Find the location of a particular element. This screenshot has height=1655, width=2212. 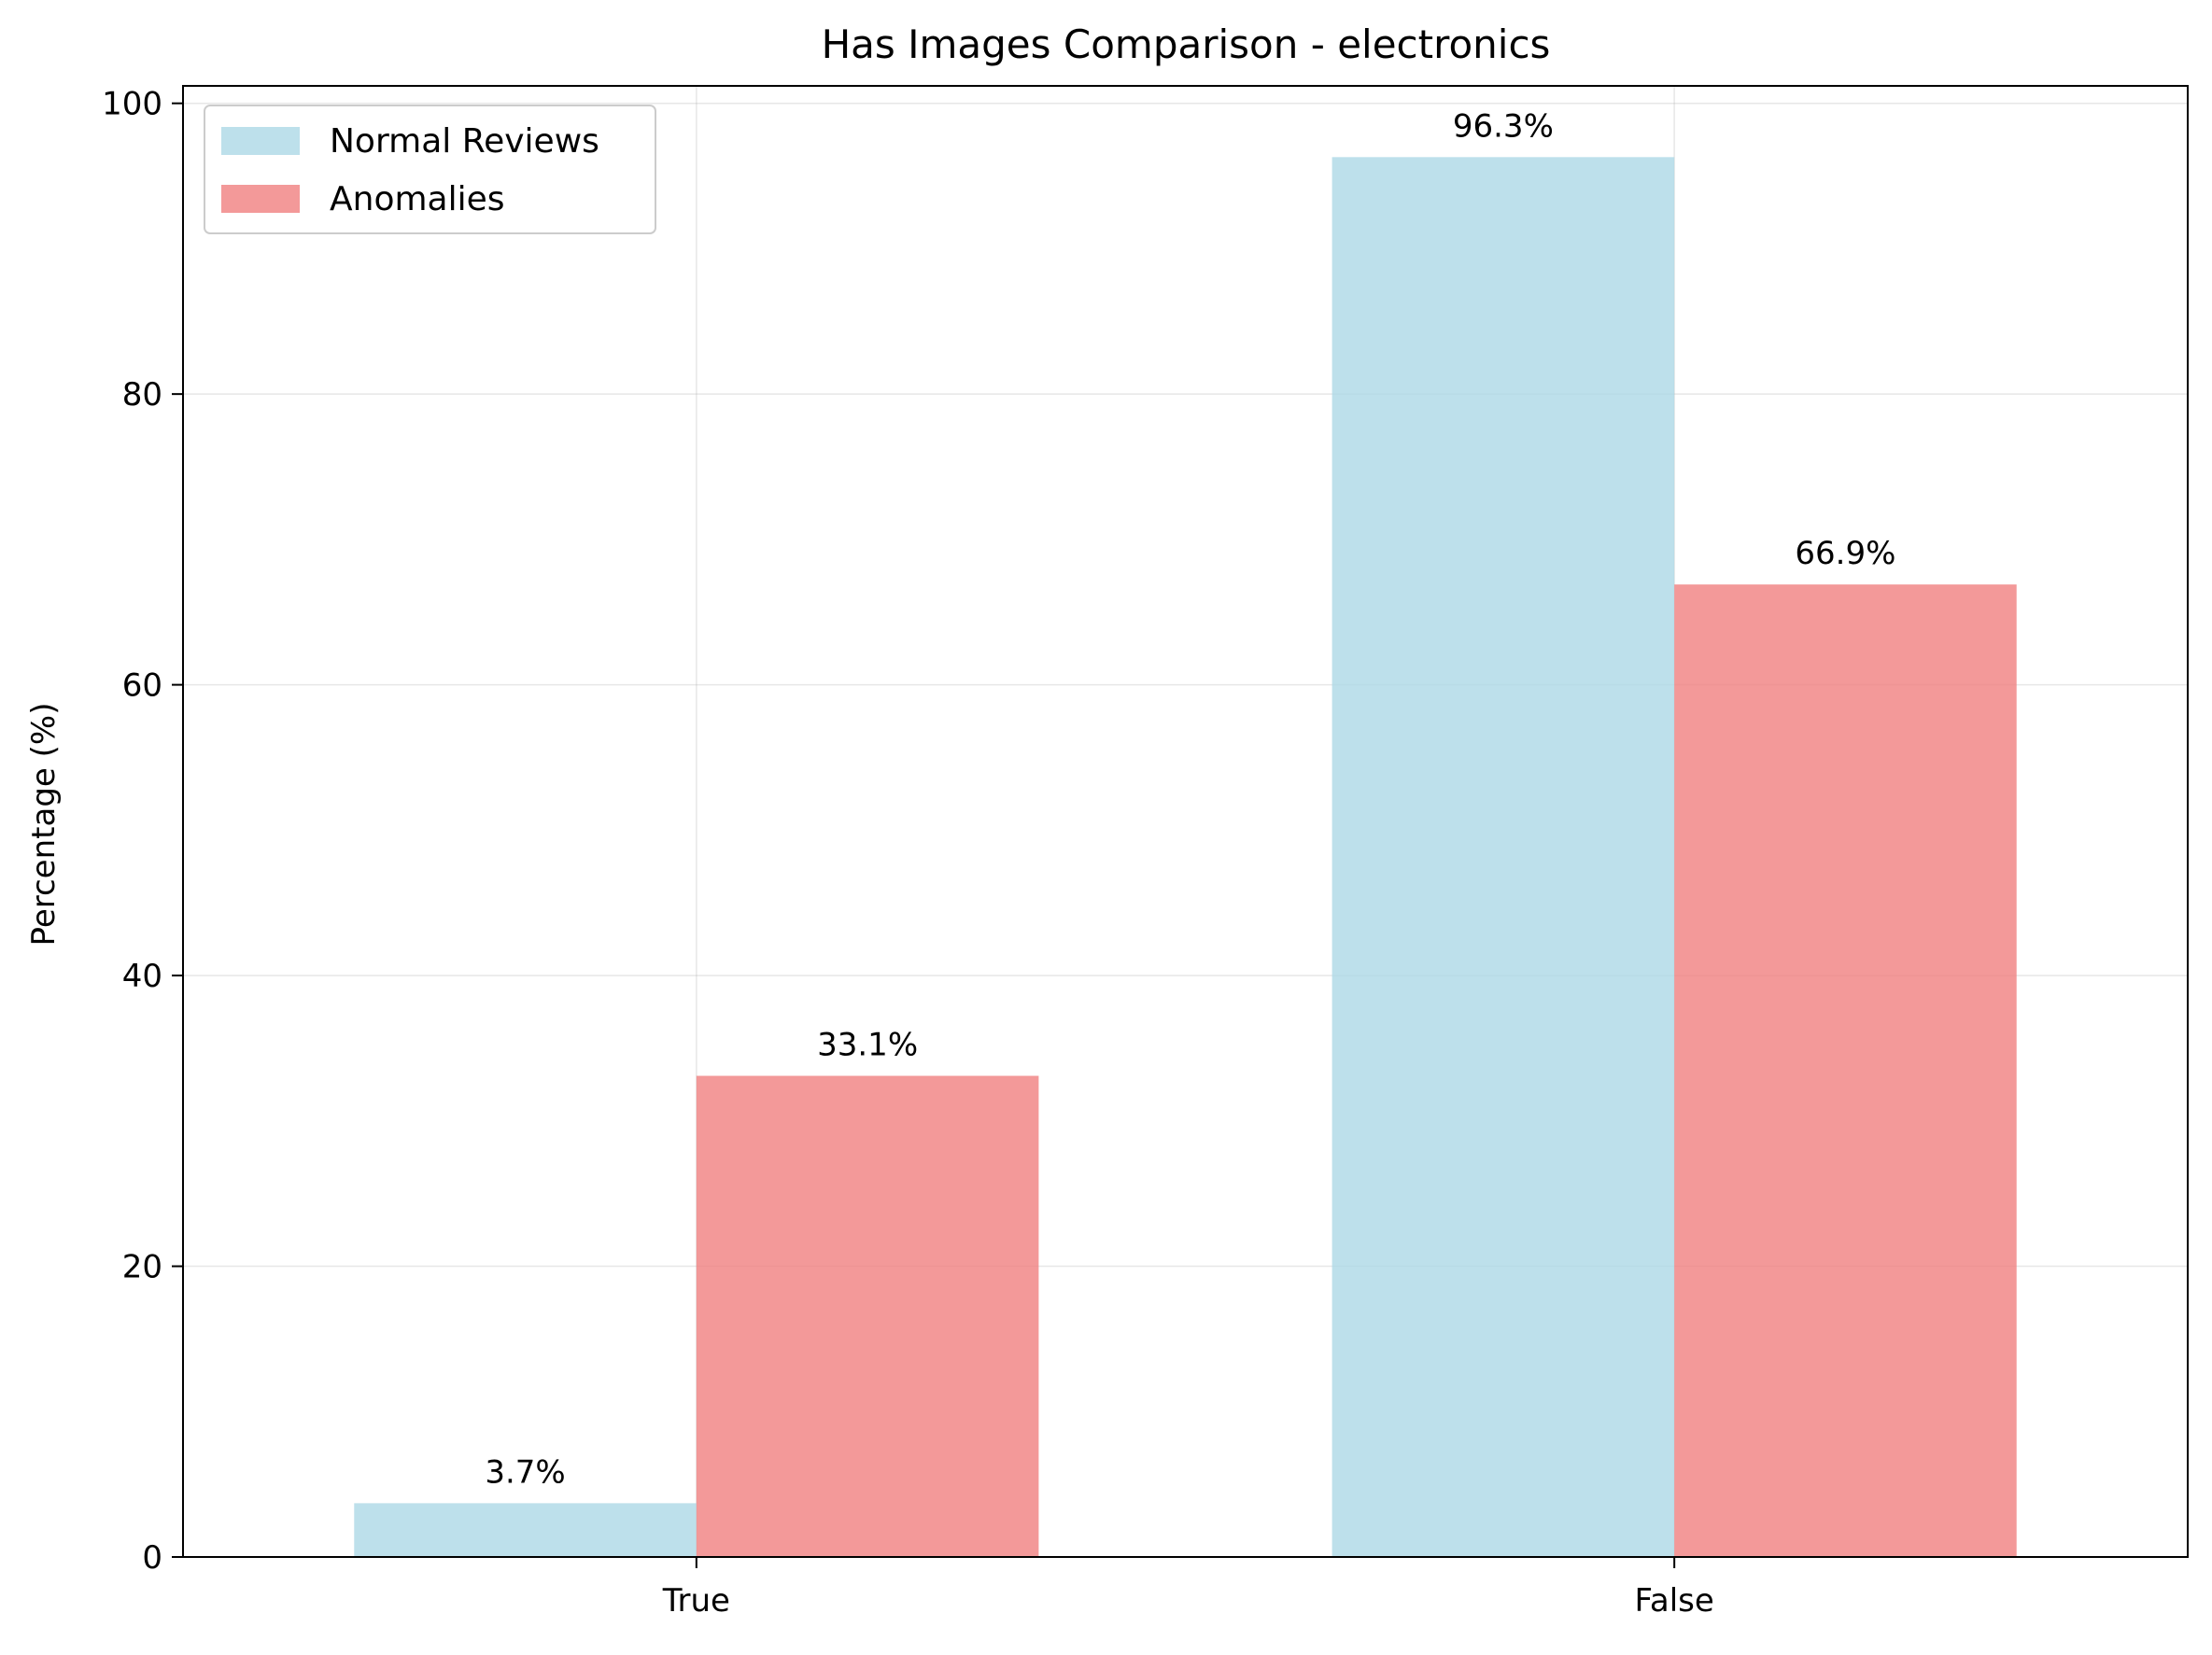

chart-title: Has Images Comparison - electronics is located at coordinates (1186, 44).